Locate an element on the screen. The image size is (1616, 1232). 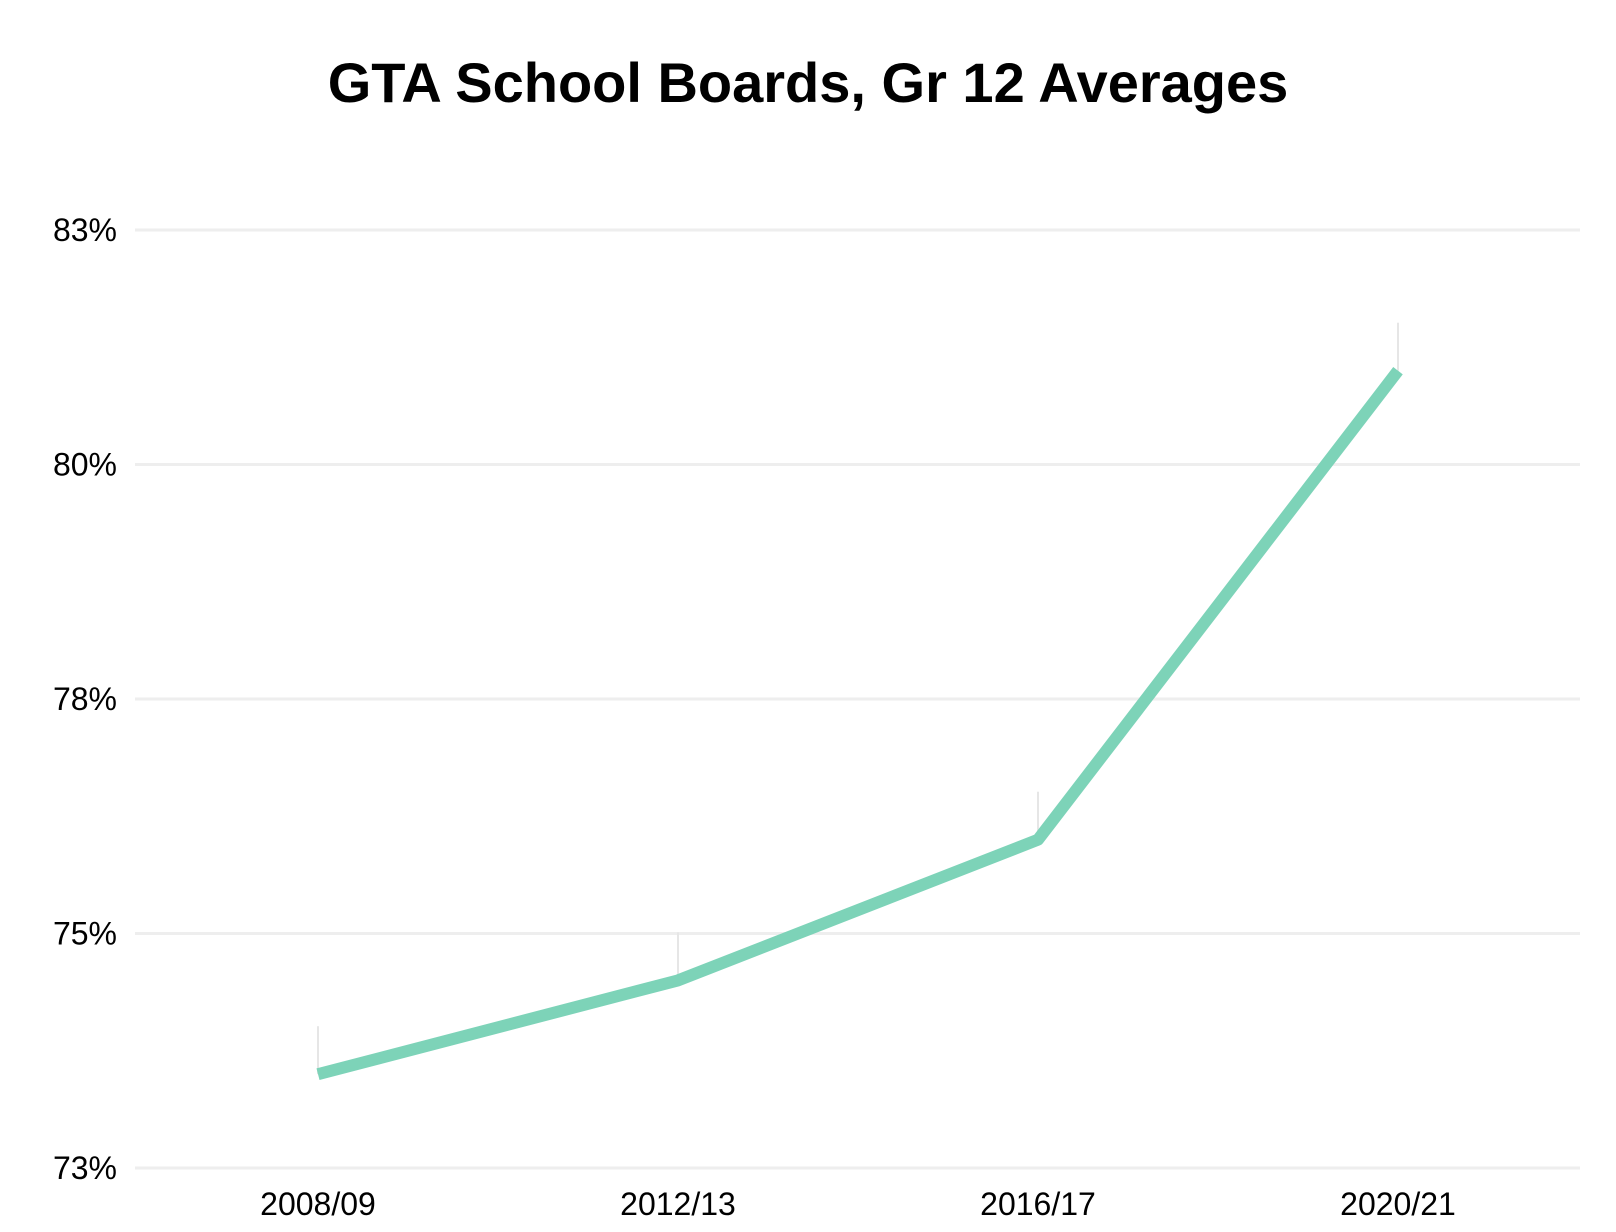
x-tick-label: 2020/21 is located at coordinates (1398, 1204).